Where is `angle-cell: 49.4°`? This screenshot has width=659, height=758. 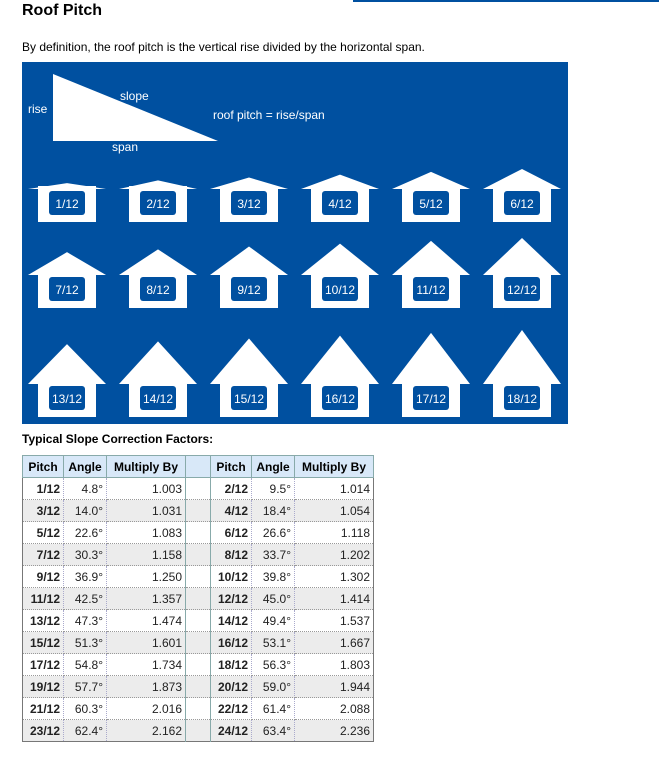 angle-cell: 49.4° is located at coordinates (273, 620).